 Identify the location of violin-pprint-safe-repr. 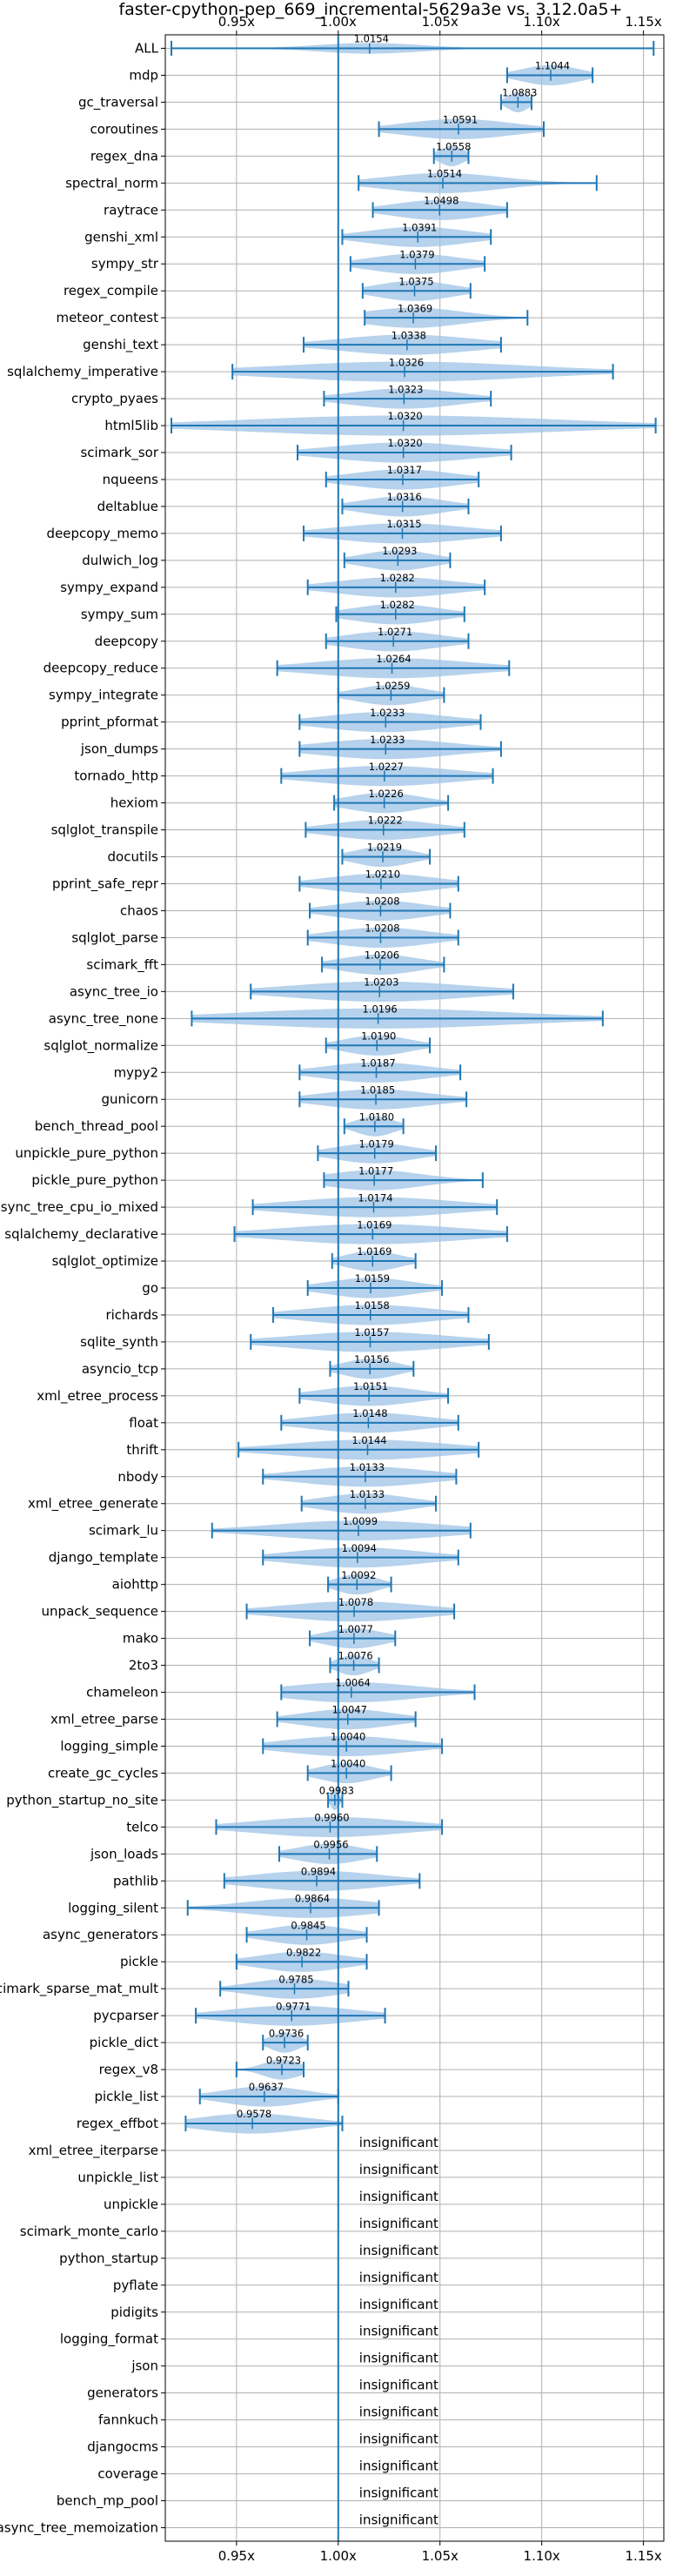
(378, 884).